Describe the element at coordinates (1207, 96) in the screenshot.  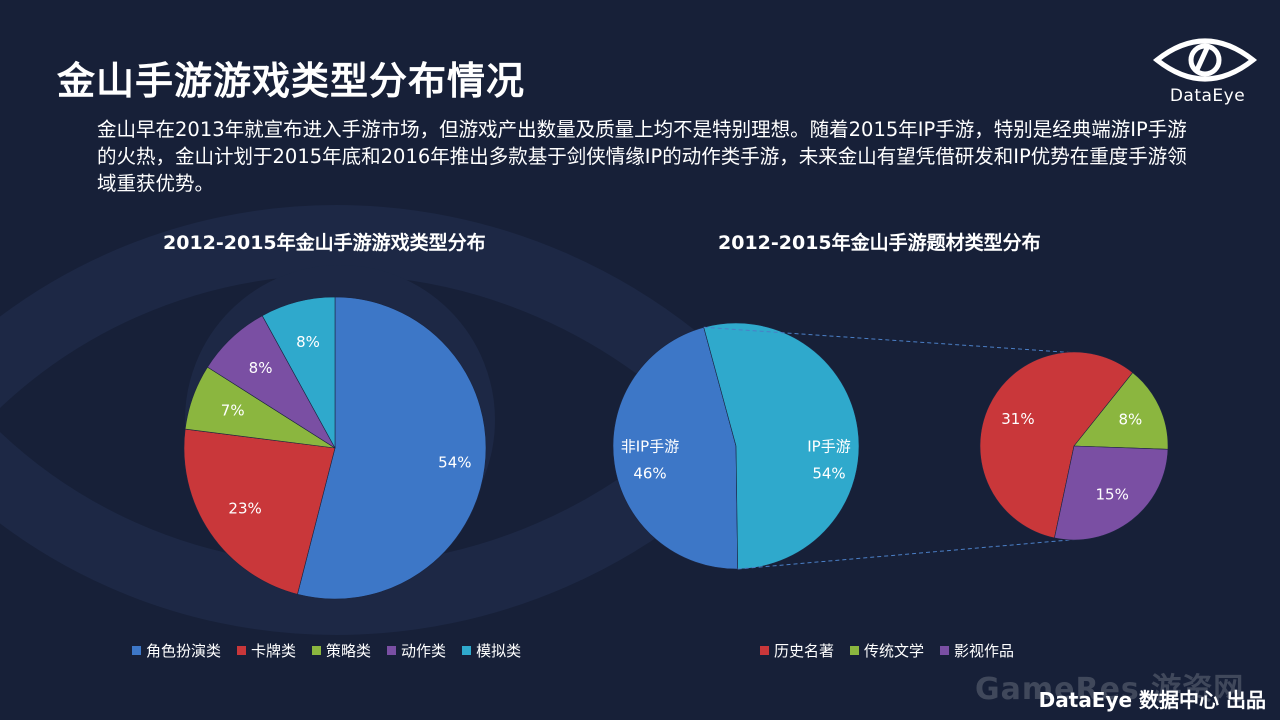
I see `logo-text: DataEye` at that location.